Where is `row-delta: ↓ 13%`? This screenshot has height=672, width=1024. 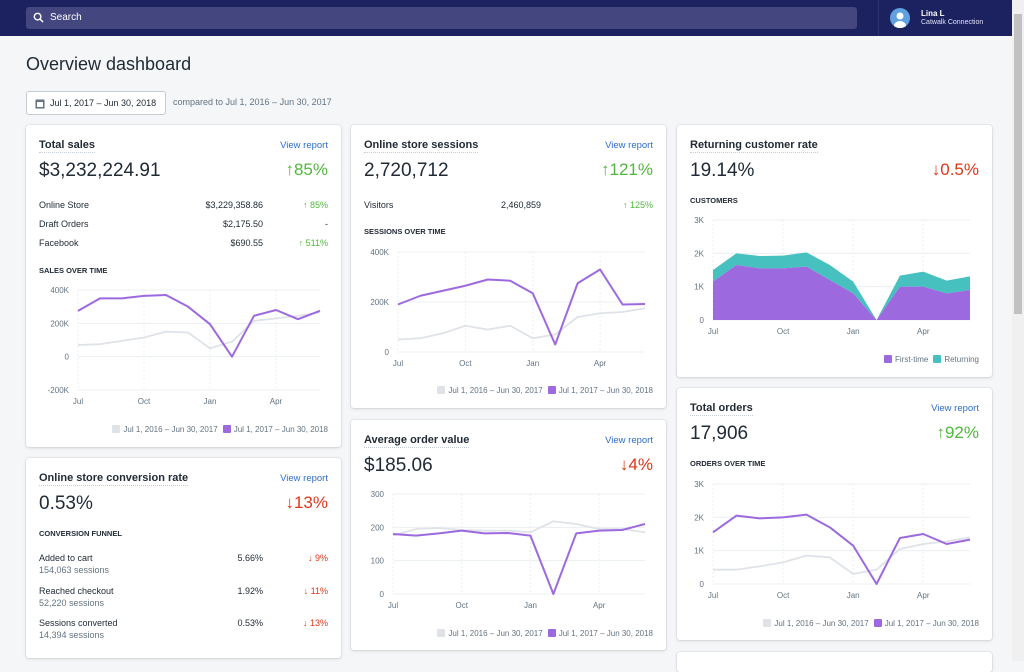 row-delta: ↓ 13% is located at coordinates (315, 623).